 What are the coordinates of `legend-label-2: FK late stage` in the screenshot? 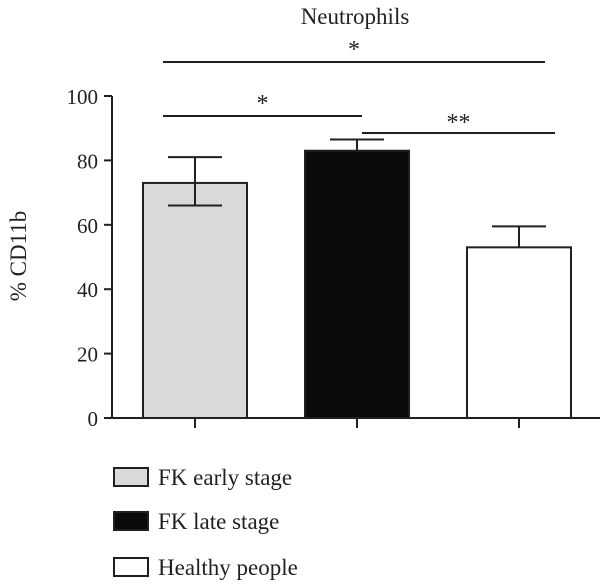 It's located at (218, 521).